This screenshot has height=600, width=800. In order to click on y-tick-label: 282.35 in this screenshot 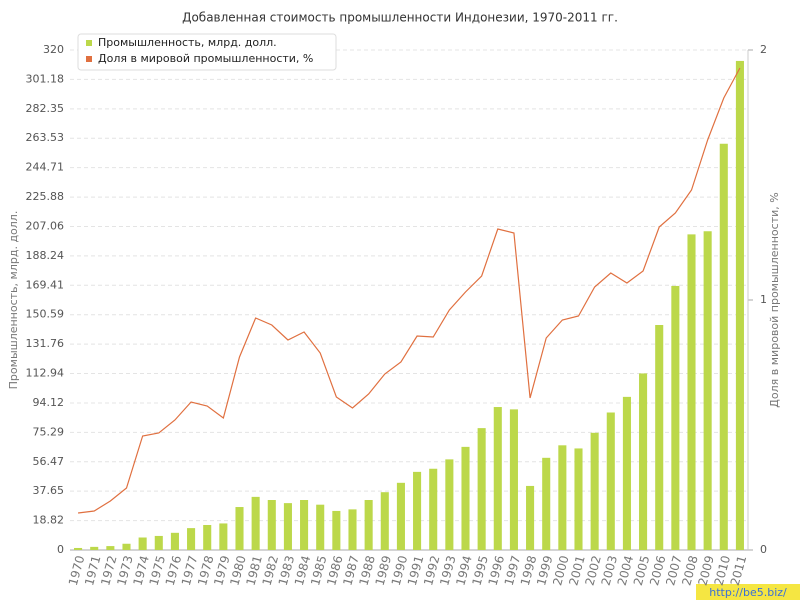, I will do `click(45, 108)`.